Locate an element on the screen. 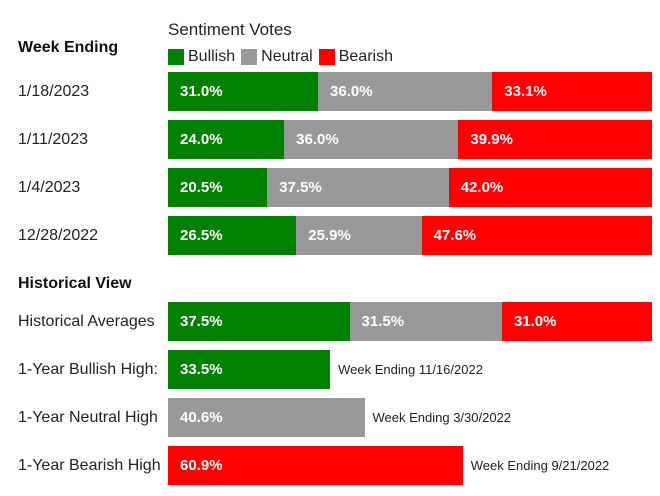 This screenshot has width=660, height=496. high-bar-bullish: 33.5% is located at coordinates (249, 369).